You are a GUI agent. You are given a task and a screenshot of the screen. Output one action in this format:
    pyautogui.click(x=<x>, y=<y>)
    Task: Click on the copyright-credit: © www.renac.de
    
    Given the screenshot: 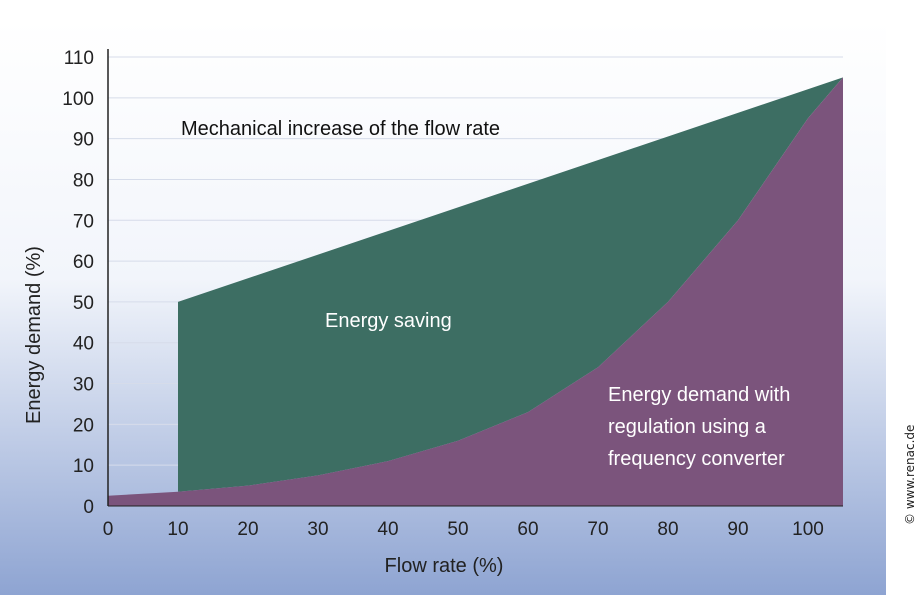 What is the action you would take?
    pyautogui.click(x=909, y=474)
    